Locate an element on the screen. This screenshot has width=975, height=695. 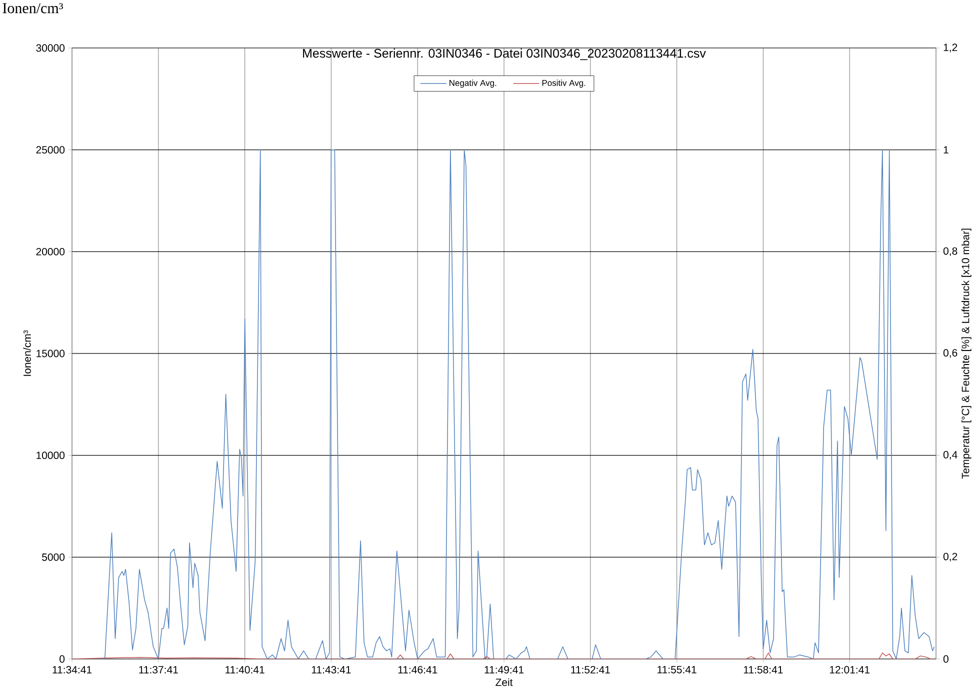
y2-tick-label: 0,8 is located at coordinates (950, 251).